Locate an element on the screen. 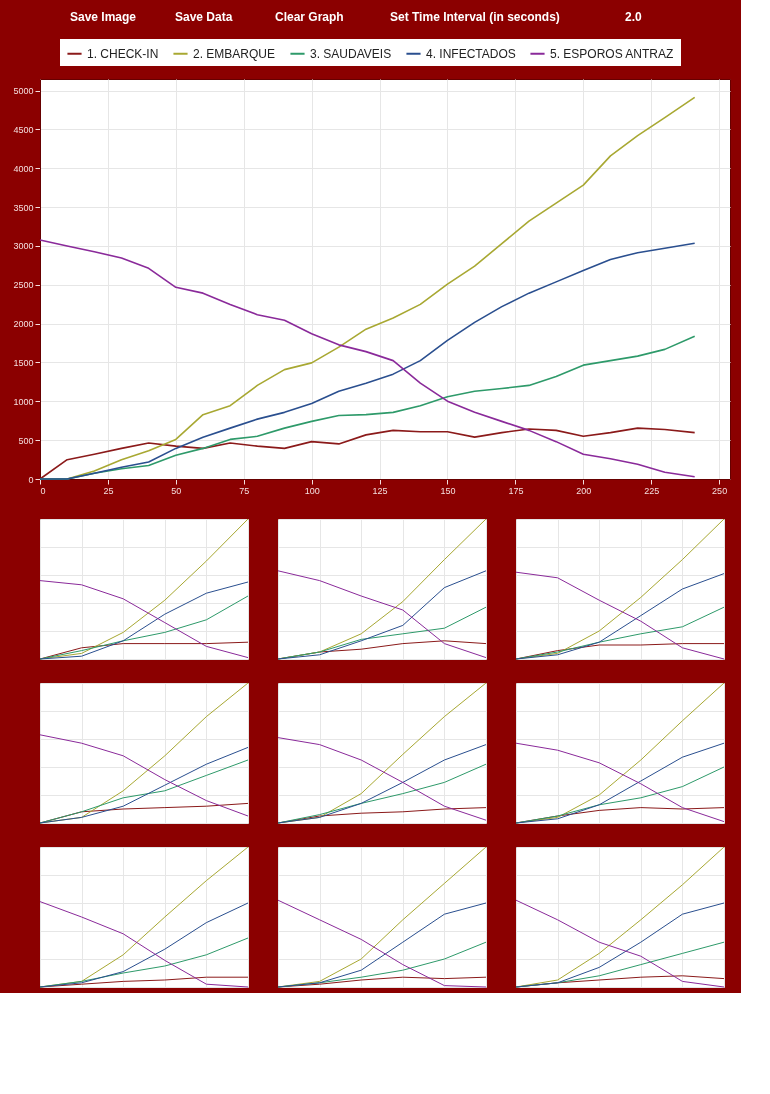  x-tick-label: 200 is located at coordinates (584, 490).